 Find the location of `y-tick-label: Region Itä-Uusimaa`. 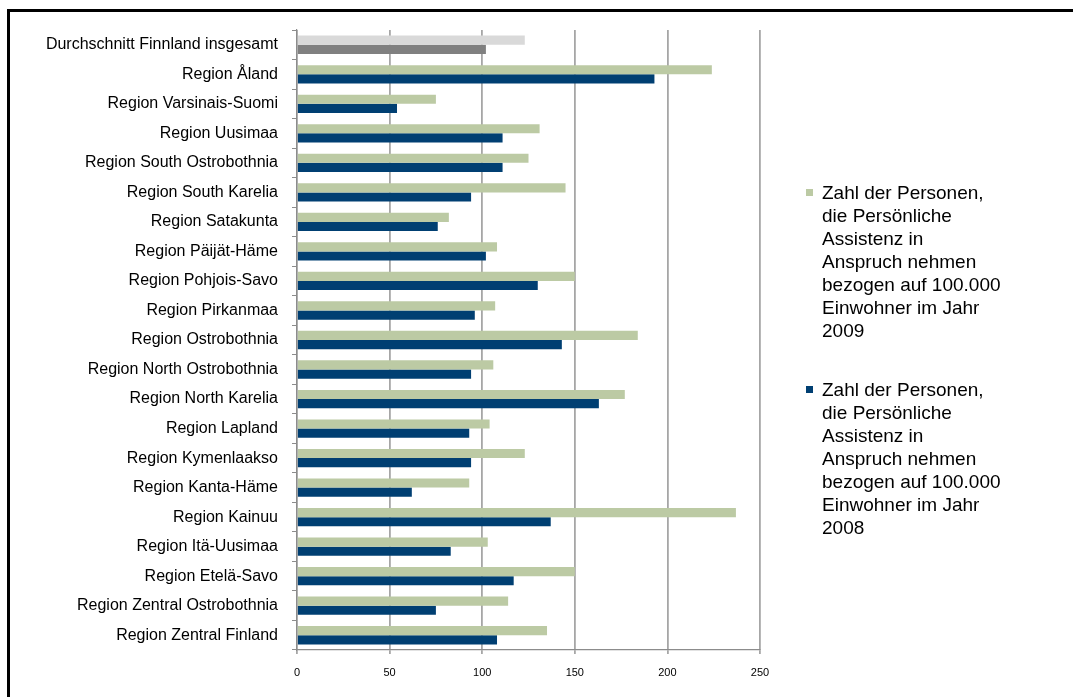

y-tick-label: Region Itä-Uusimaa is located at coordinates (207, 546).